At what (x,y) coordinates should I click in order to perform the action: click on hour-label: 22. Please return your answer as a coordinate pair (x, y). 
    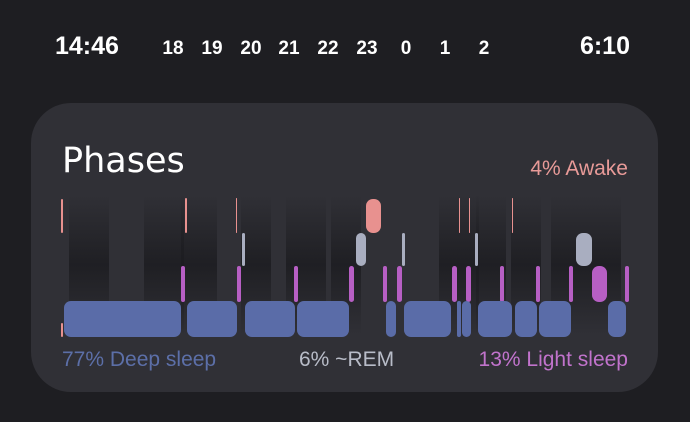
    Looking at the image, I should click on (328, 48).